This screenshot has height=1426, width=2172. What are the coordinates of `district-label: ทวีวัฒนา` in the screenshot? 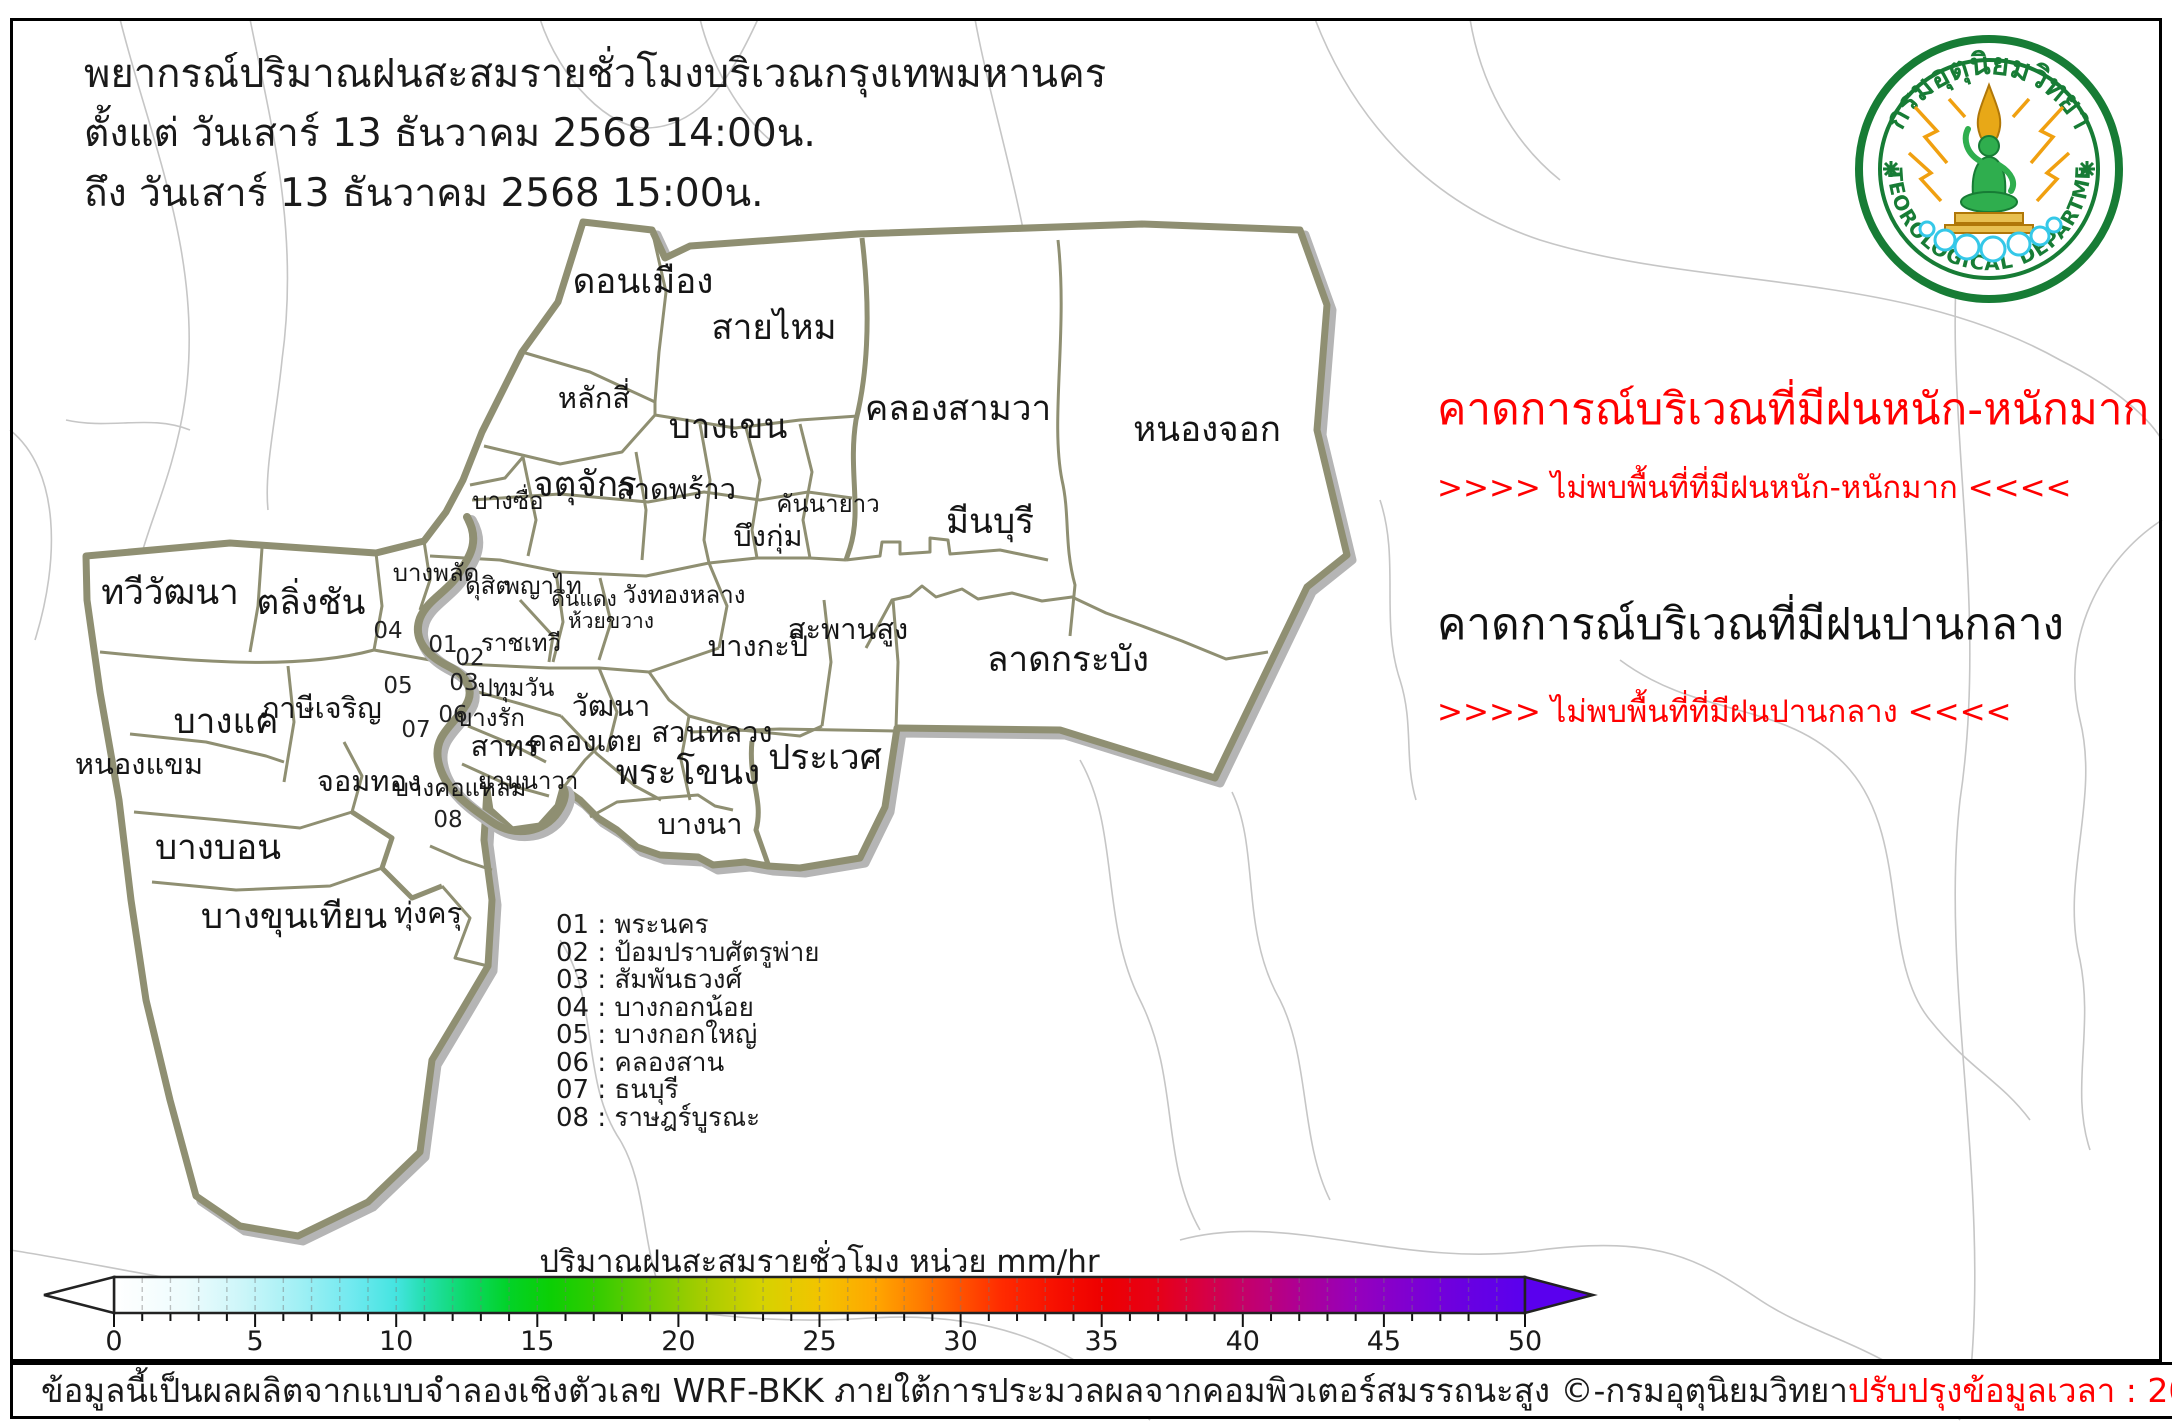 It's located at (170, 593).